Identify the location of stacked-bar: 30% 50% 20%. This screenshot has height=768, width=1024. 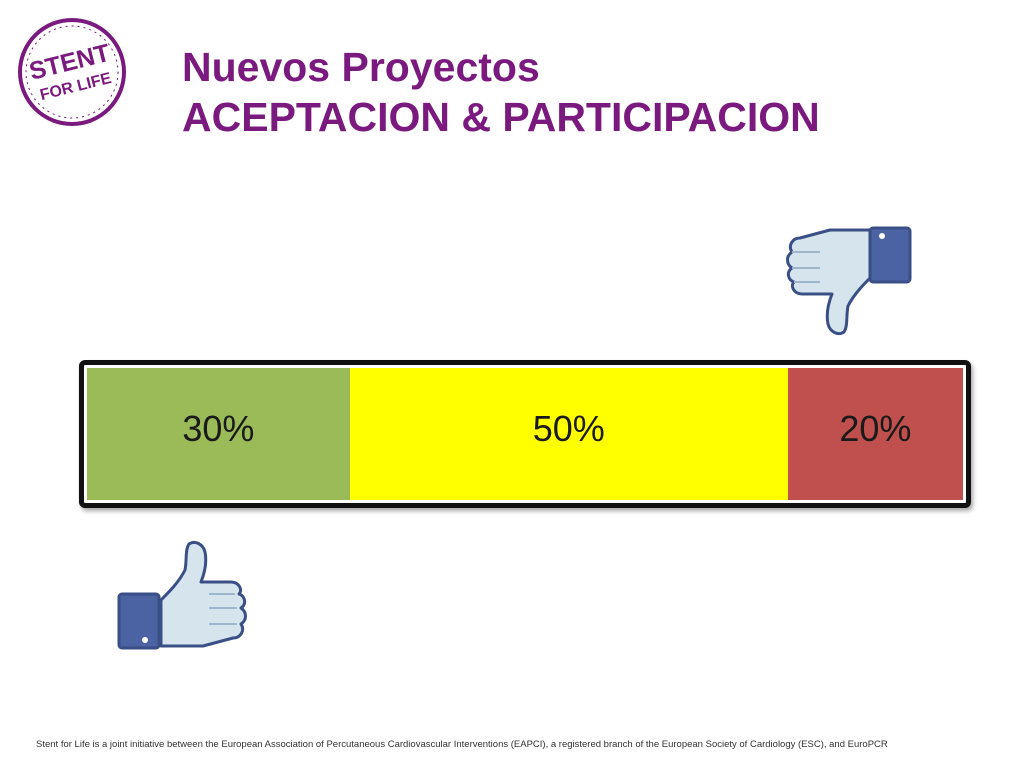
(525, 434).